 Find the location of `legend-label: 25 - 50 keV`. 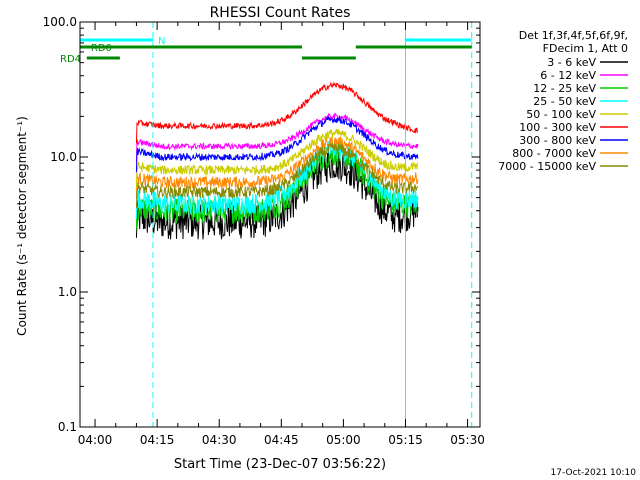

legend-label: 25 - 50 keV is located at coordinates (564, 101).